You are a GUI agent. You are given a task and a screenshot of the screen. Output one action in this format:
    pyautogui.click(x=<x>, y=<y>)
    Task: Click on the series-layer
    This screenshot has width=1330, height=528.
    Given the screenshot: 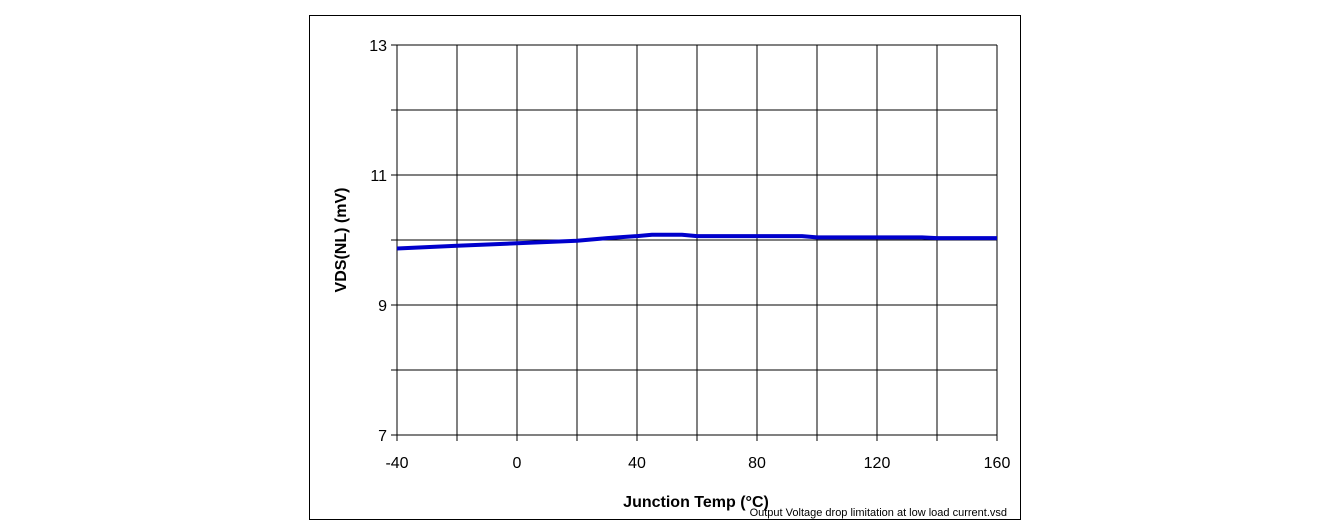 What is the action you would take?
    pyautogui.click(x=696, y=241)
    